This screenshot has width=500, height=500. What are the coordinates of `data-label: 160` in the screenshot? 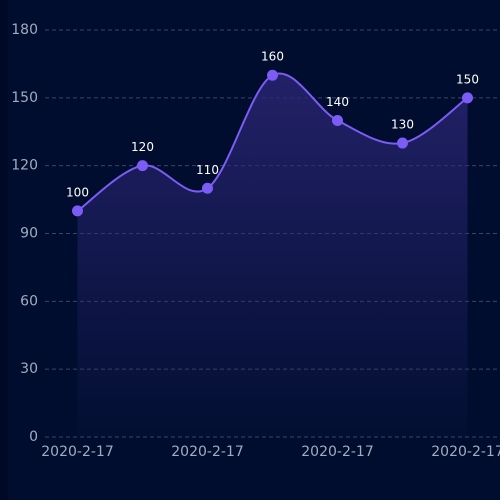 It's located at (272, 57).